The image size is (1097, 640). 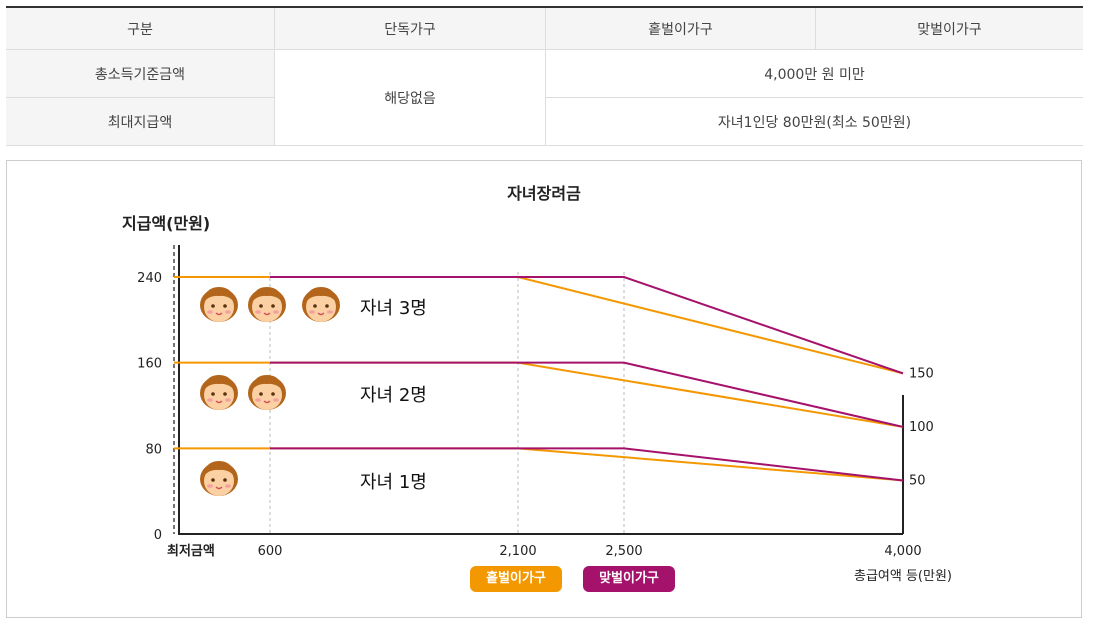 What do you see at coordinates (166, 223) in the screenshot?
I see `y-axis-label: 지급액(만원)` at bounding box center [166, 223].